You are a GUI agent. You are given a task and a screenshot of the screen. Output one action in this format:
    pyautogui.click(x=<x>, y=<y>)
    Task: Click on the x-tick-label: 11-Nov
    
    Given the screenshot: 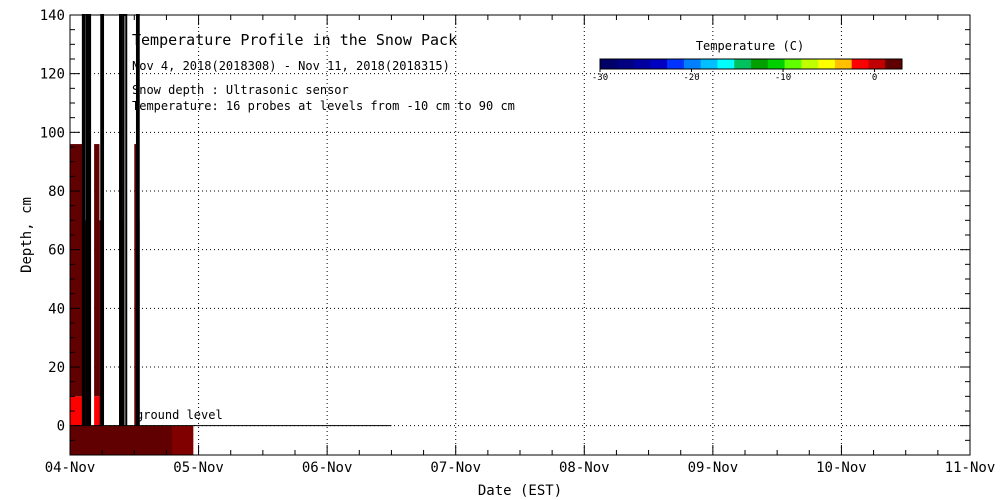 What is the action you would take?
    pyautogui.click(x=970, y=468)
    